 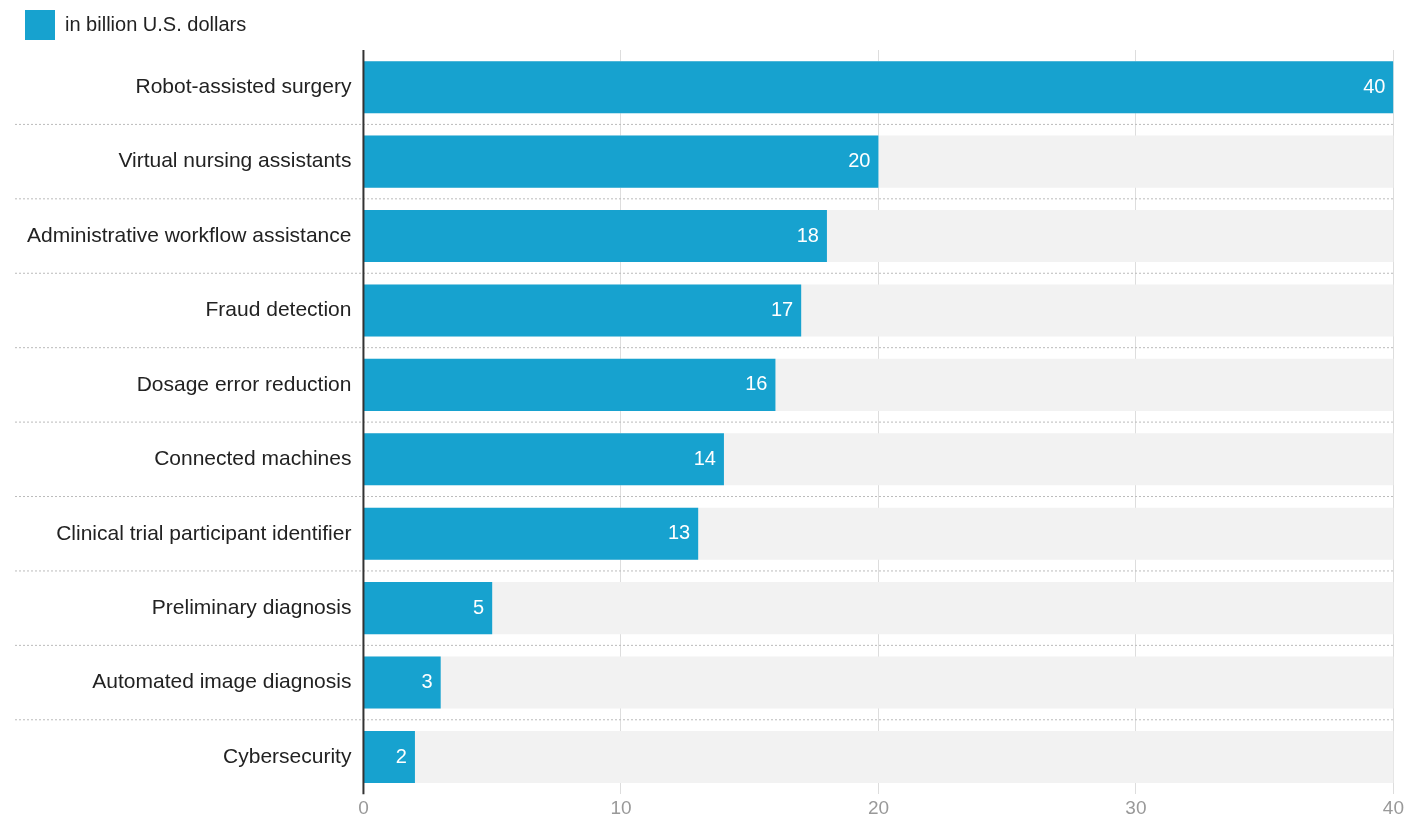 I want to click on y-tick-label: Automated image diagnosis, so click(x=222, y=681).